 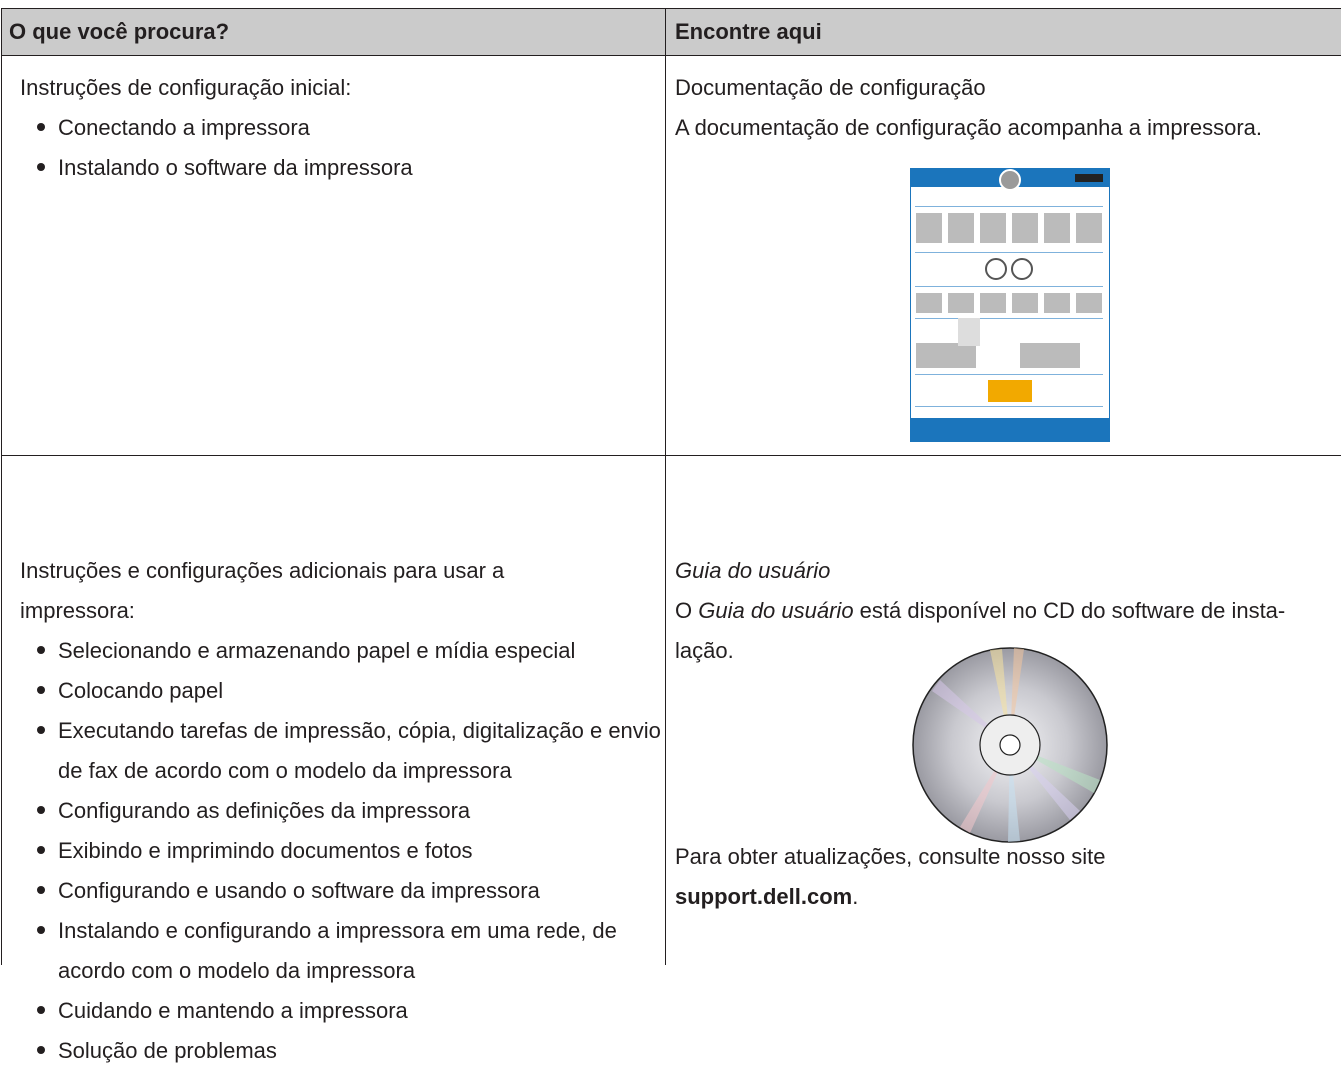 What do you see at coordinates (119, 31) in the screenshot?
I see `header-label: O que você procura?` at bounding box center [119, 31].